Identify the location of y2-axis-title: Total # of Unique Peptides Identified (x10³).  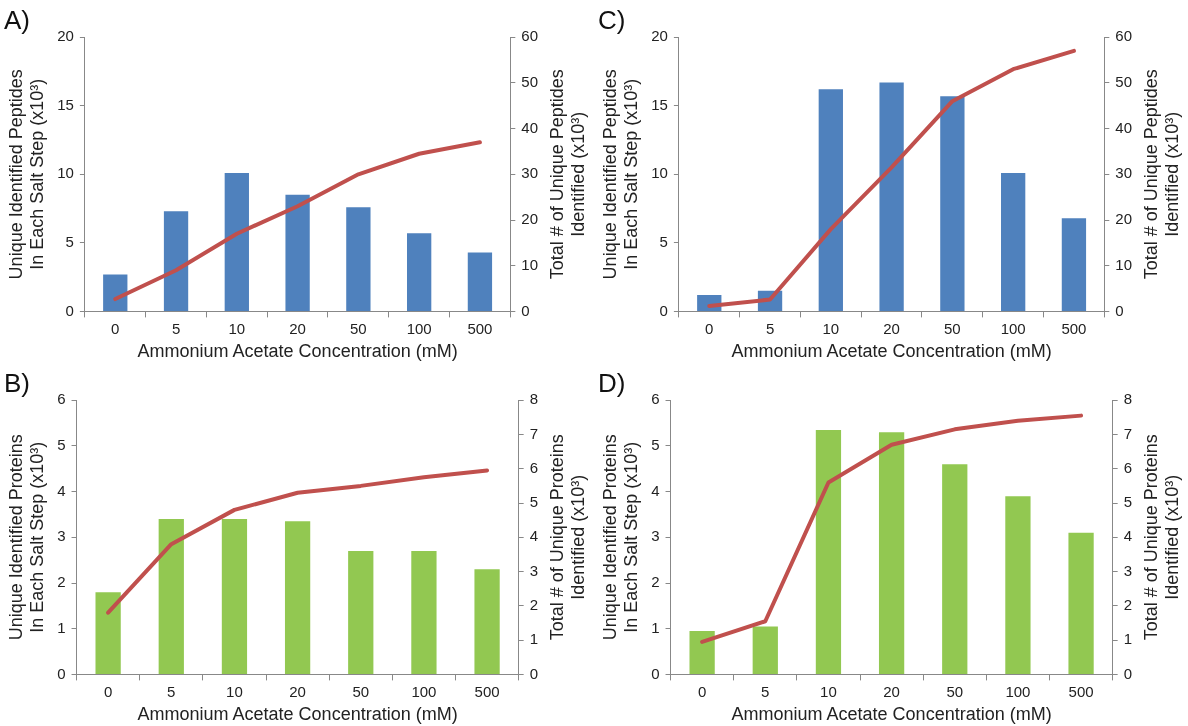
(567, 174).